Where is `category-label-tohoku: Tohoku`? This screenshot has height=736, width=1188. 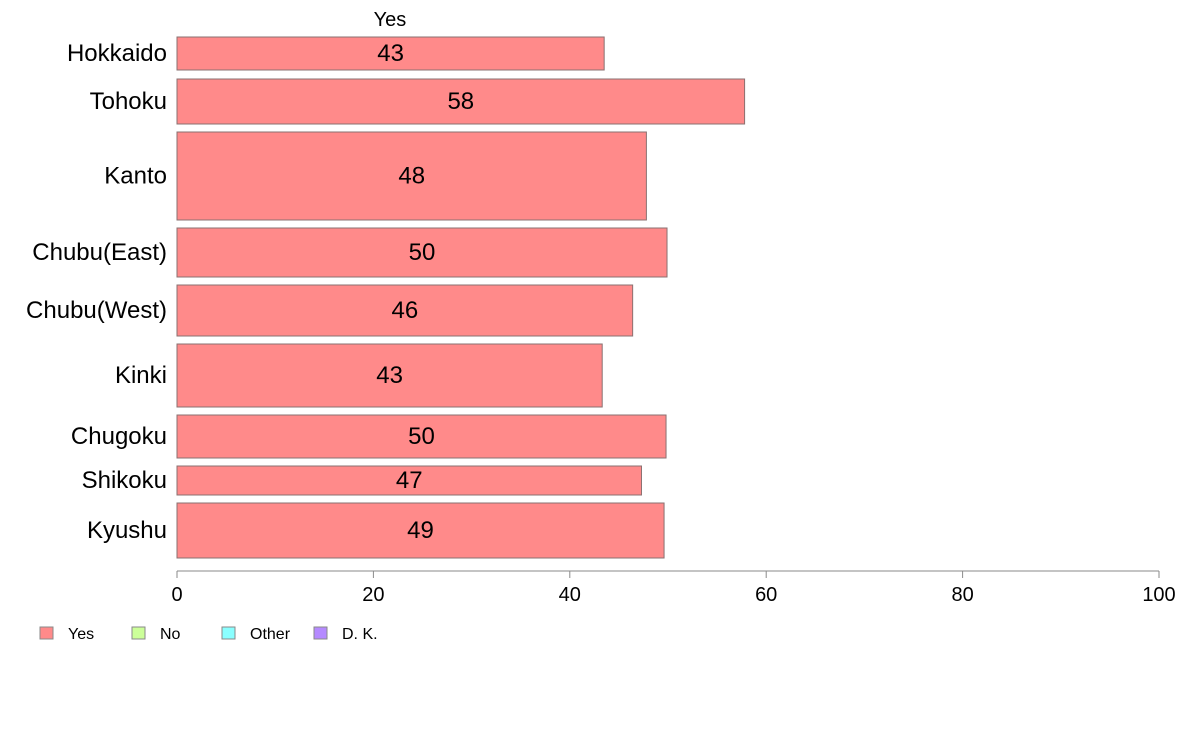
category-label-tohoku: Tohoku is located at coordinates (128, 101).